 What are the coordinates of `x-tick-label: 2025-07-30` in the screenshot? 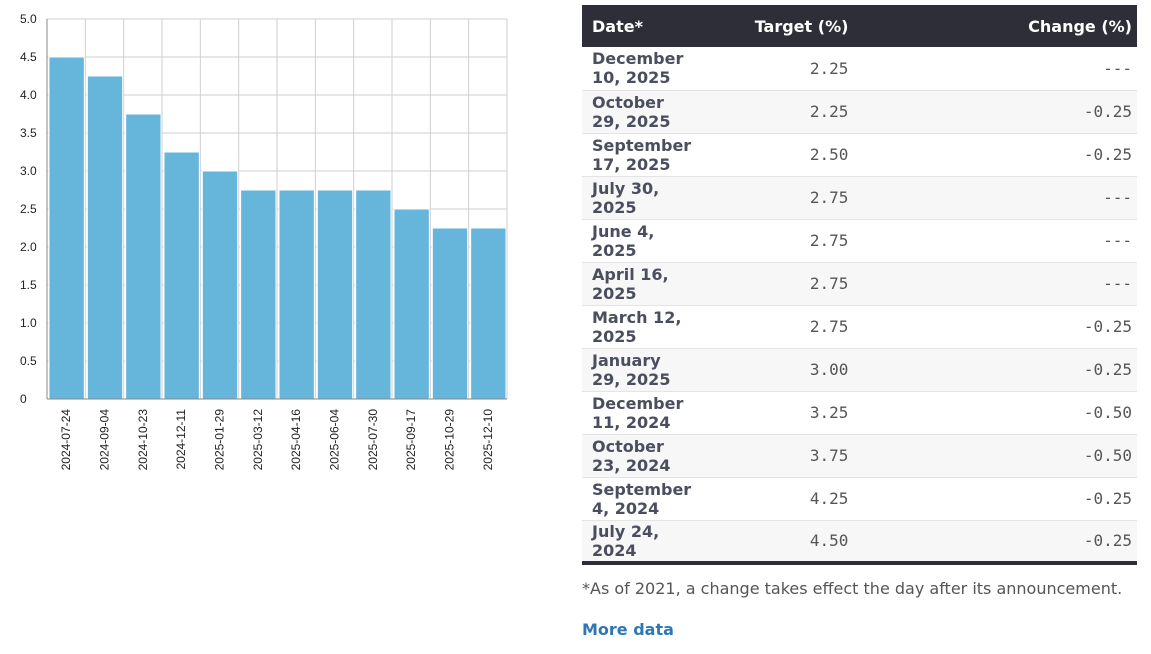 It's located at (373, 440).